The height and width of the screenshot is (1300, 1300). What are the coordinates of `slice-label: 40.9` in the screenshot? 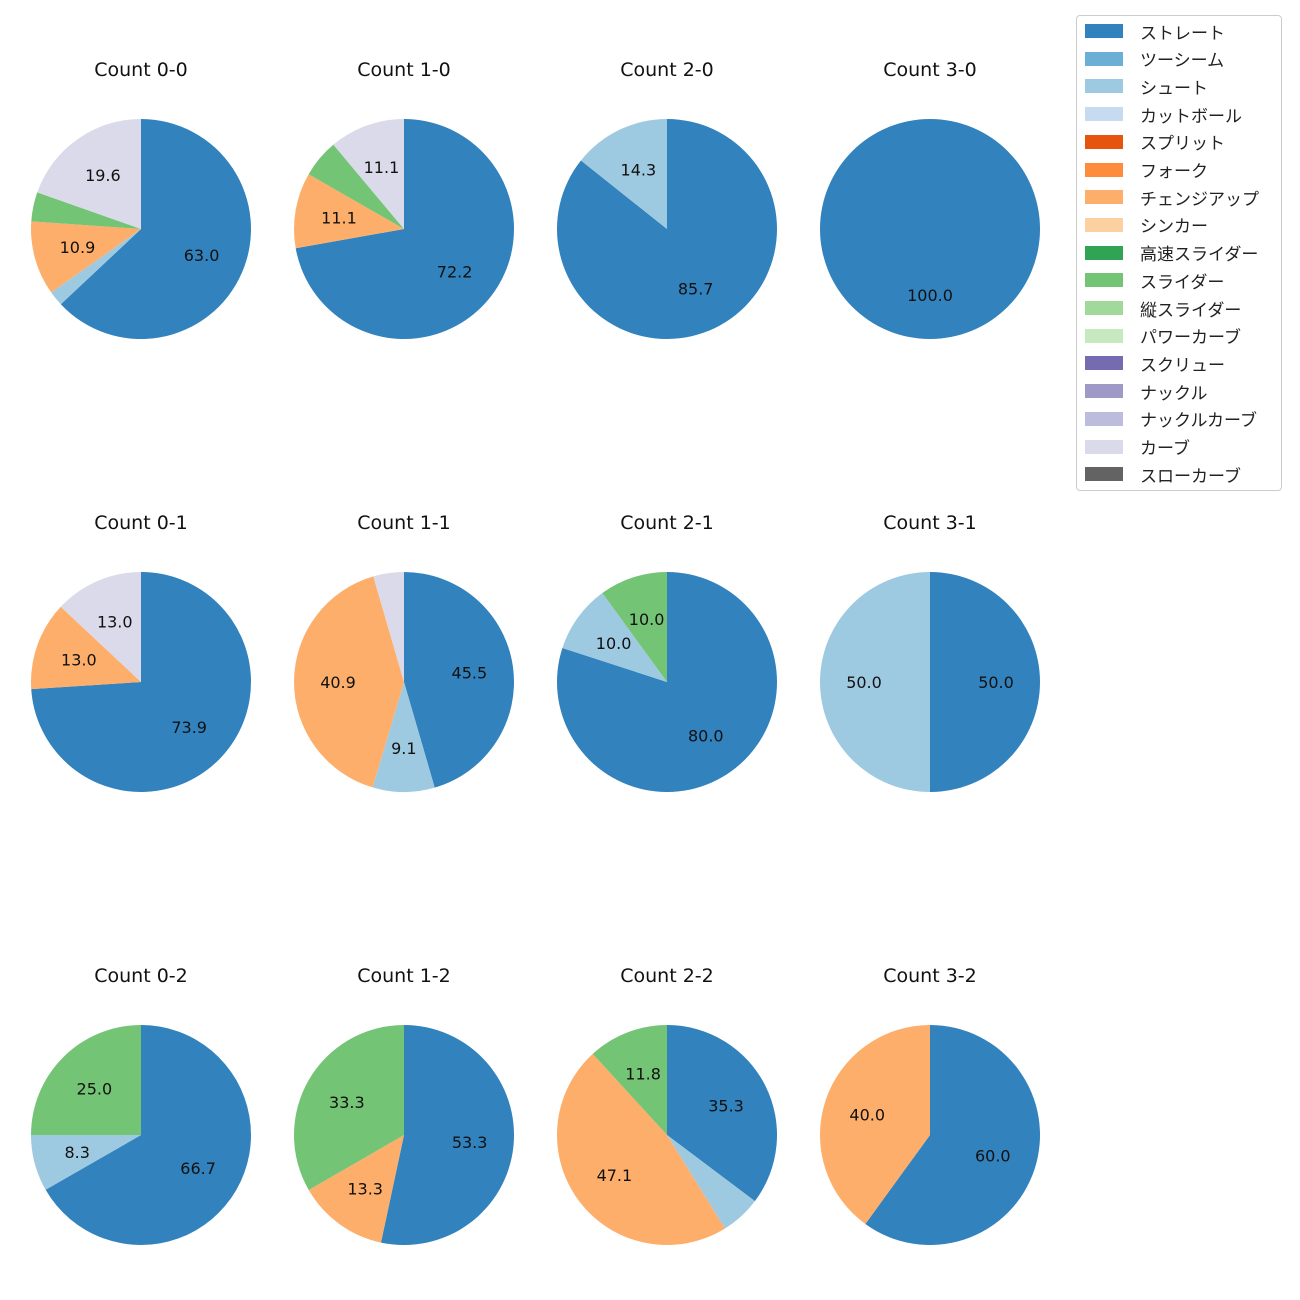 It's located at (338, 682).